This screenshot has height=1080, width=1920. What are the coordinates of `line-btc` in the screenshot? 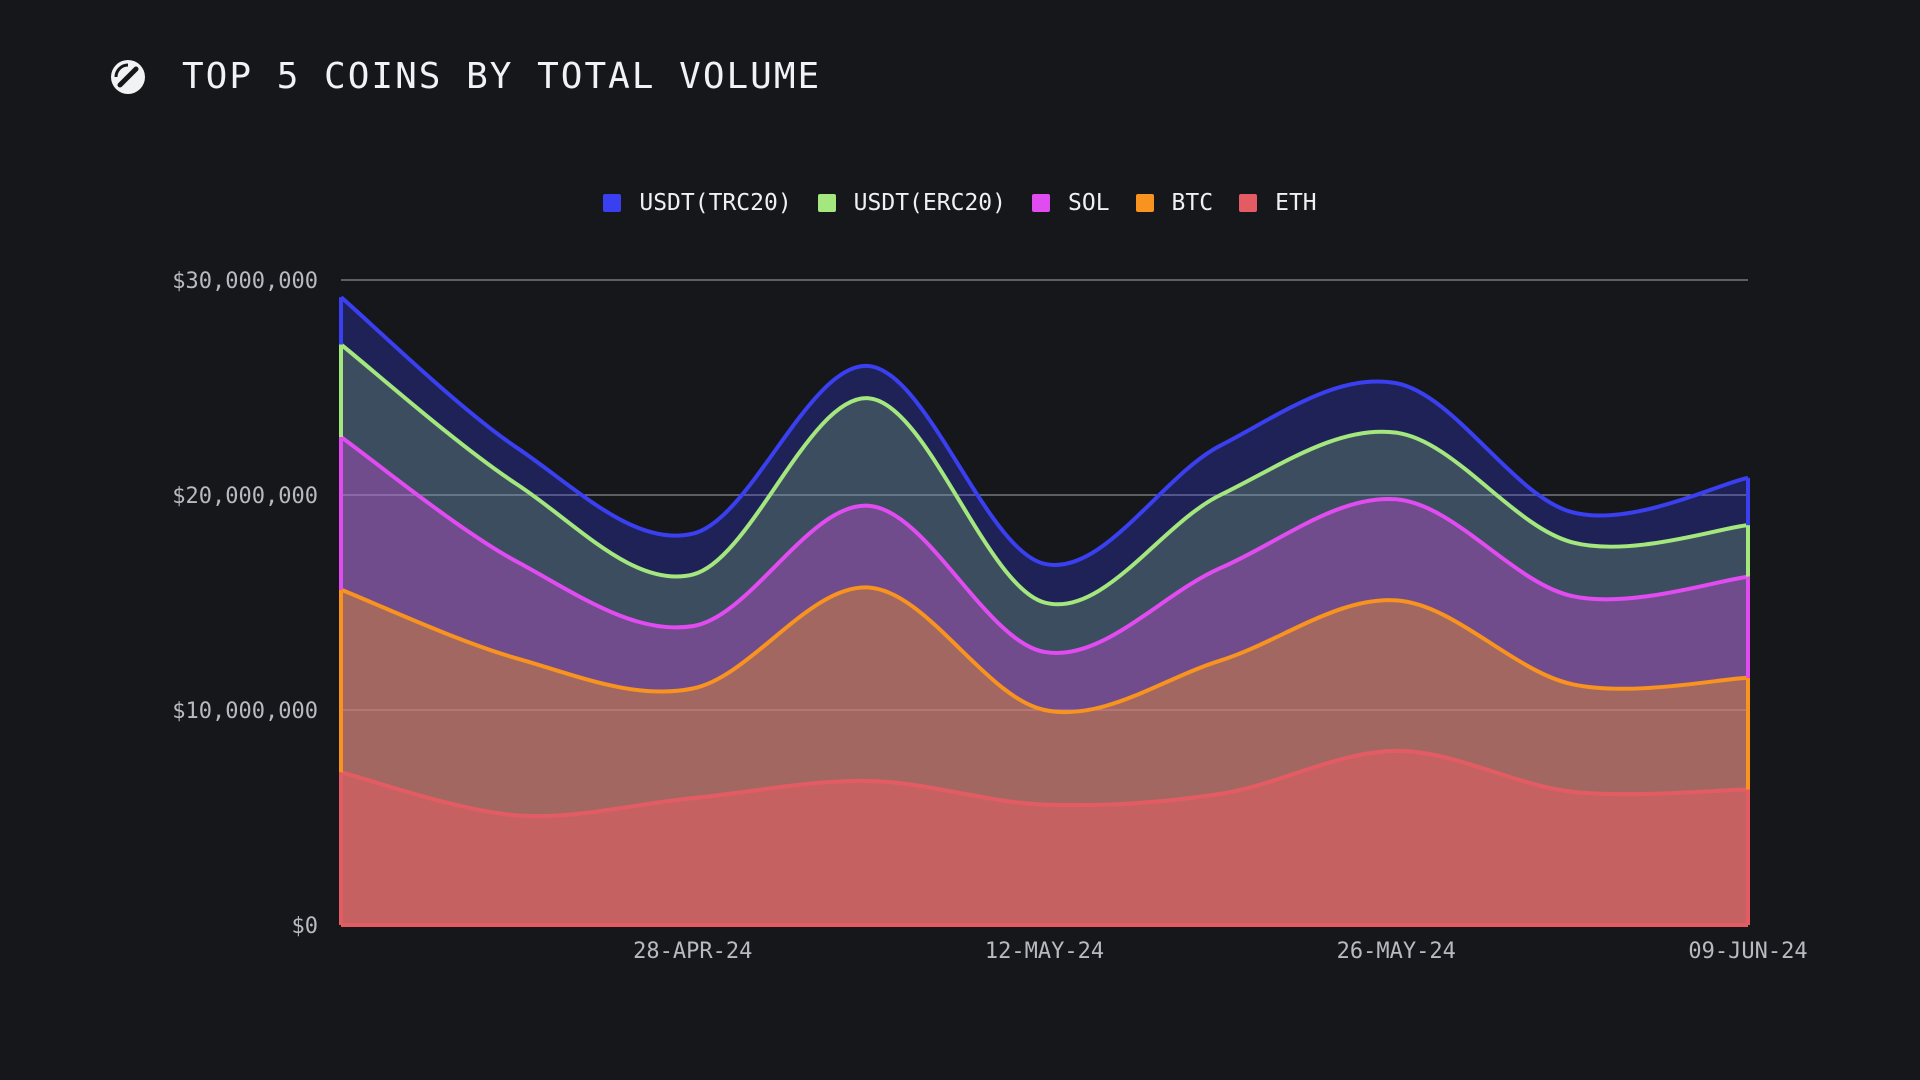 It's located at (1044, 650).